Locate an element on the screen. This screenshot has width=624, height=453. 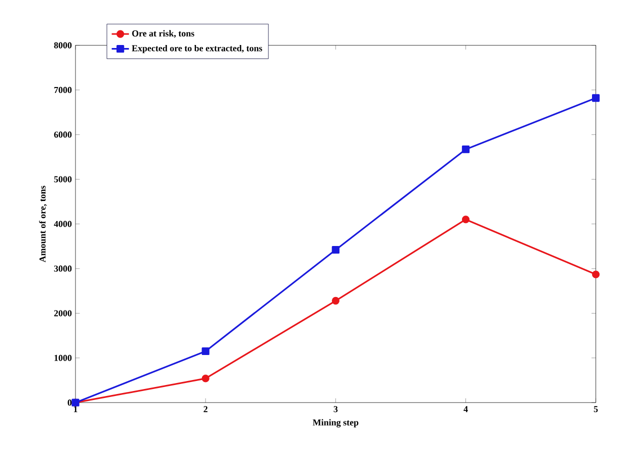
x-tick-label: 5 is located at coordinates (596, 409).